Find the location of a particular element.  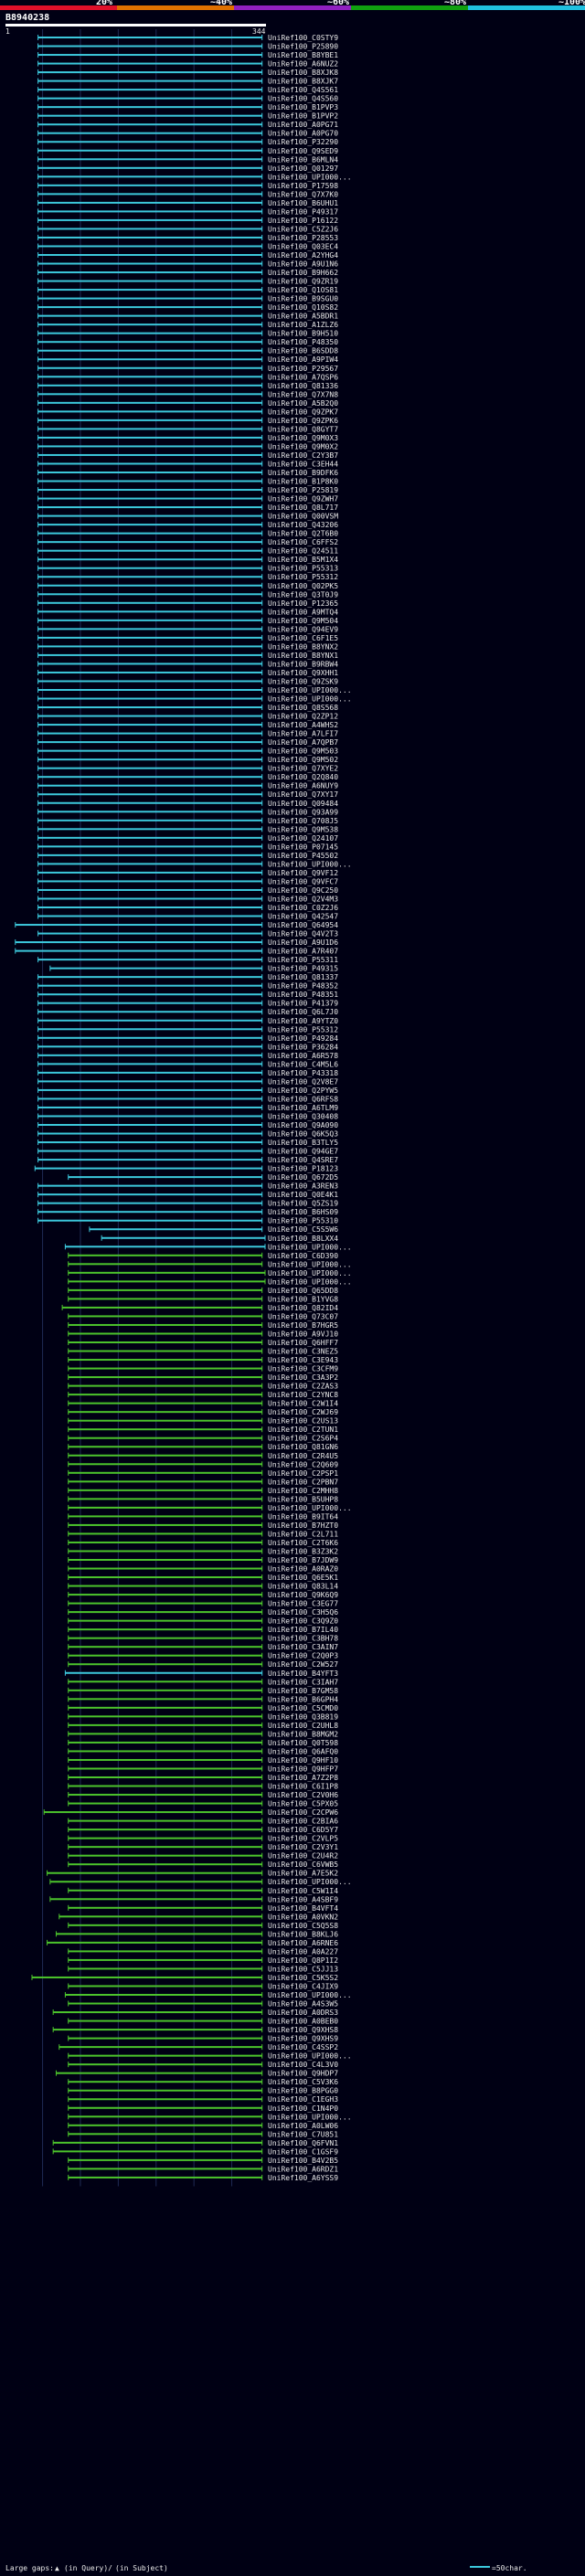

hit-label: UniRef100_Q9ZPK6 is located at coordinates (303, 421).